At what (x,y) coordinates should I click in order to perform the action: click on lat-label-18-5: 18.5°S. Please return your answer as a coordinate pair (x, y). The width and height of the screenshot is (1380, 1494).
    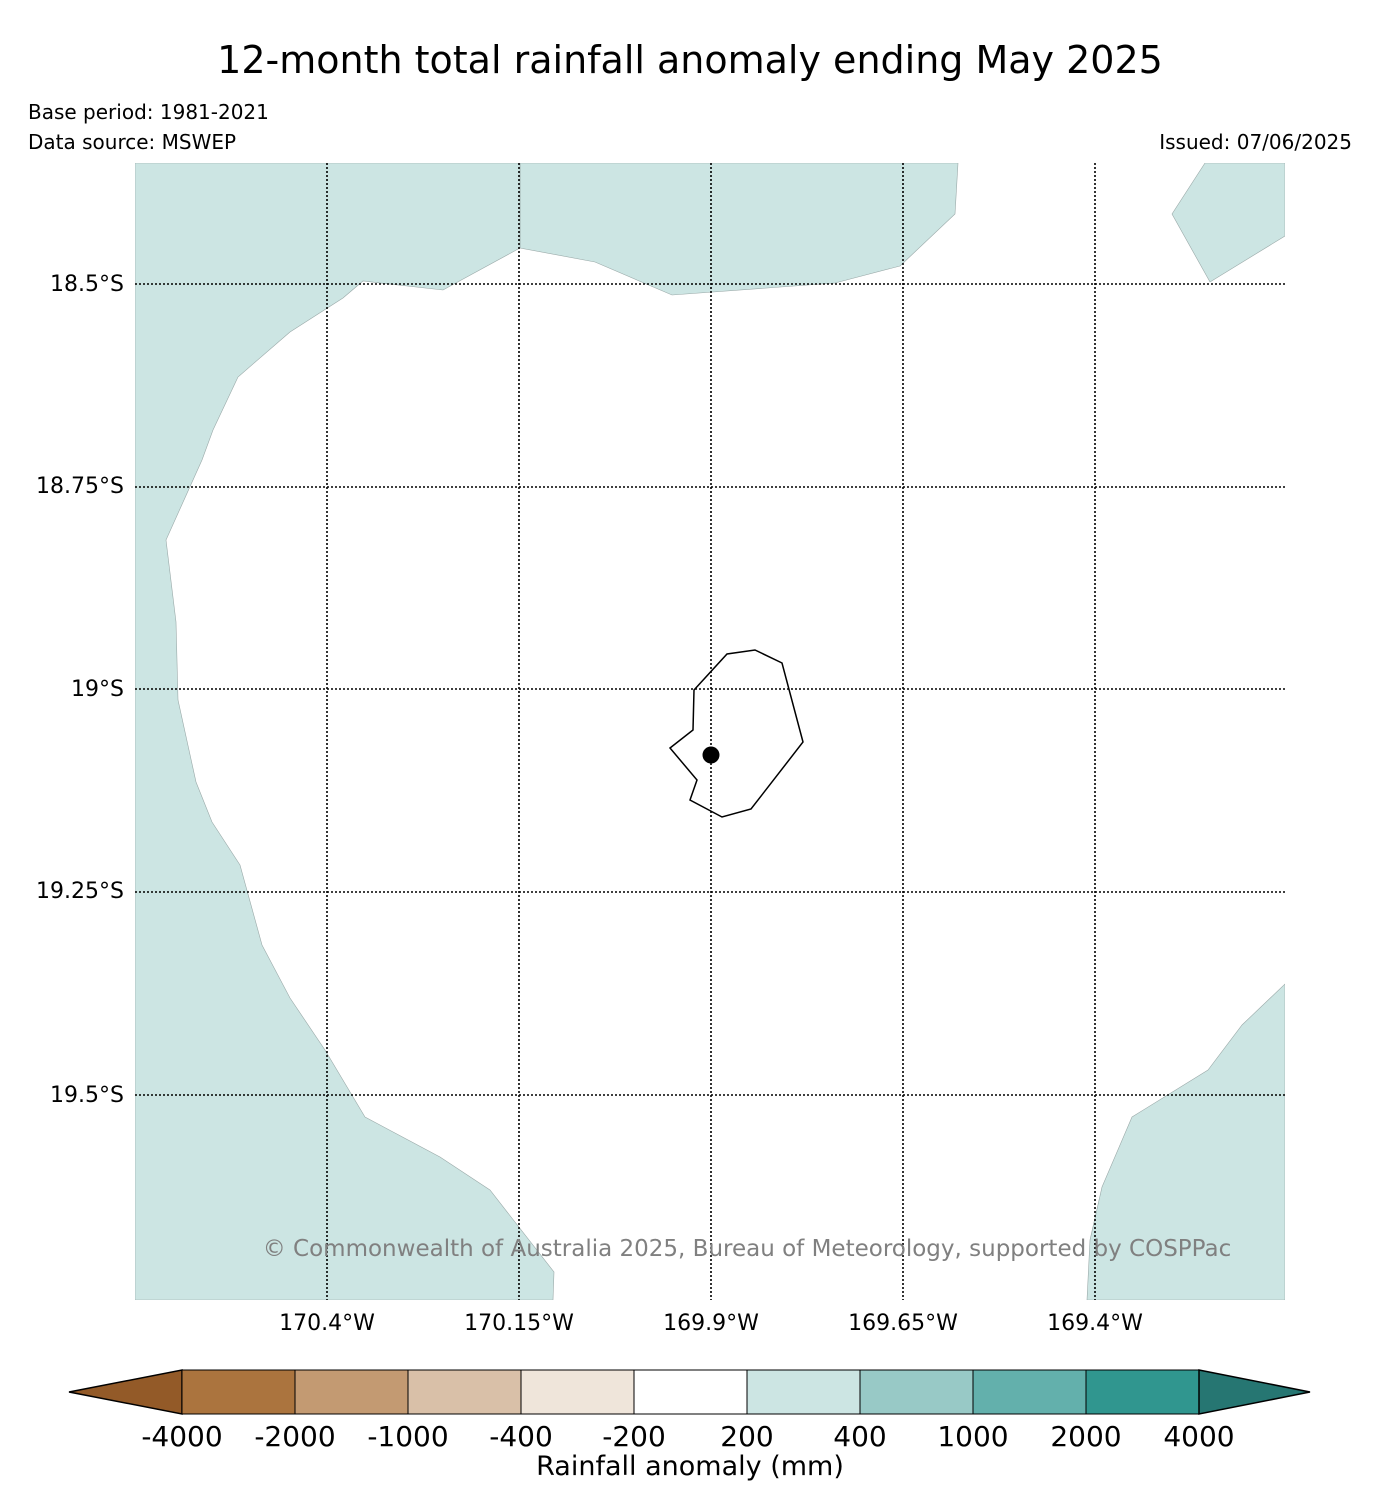
    Looking at the image, I should click on (87, 284).